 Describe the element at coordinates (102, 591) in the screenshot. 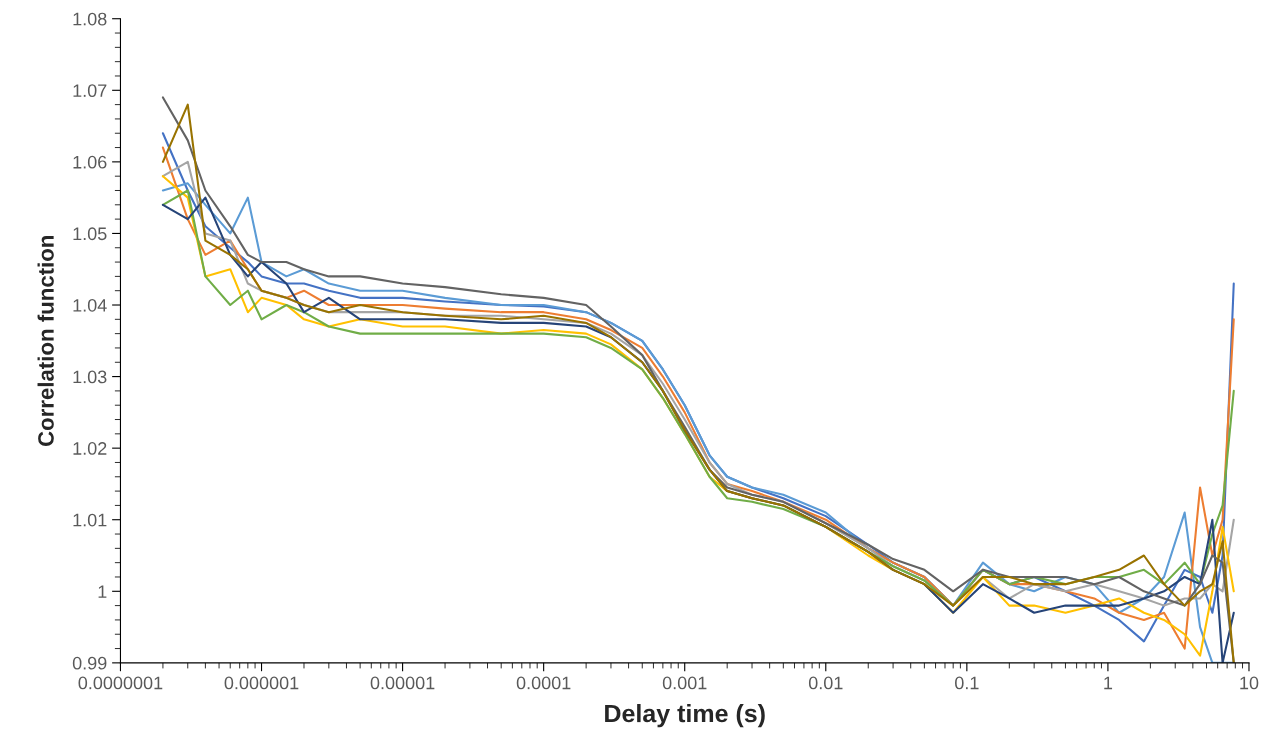

I see `y-tick-label: 1` at that location.